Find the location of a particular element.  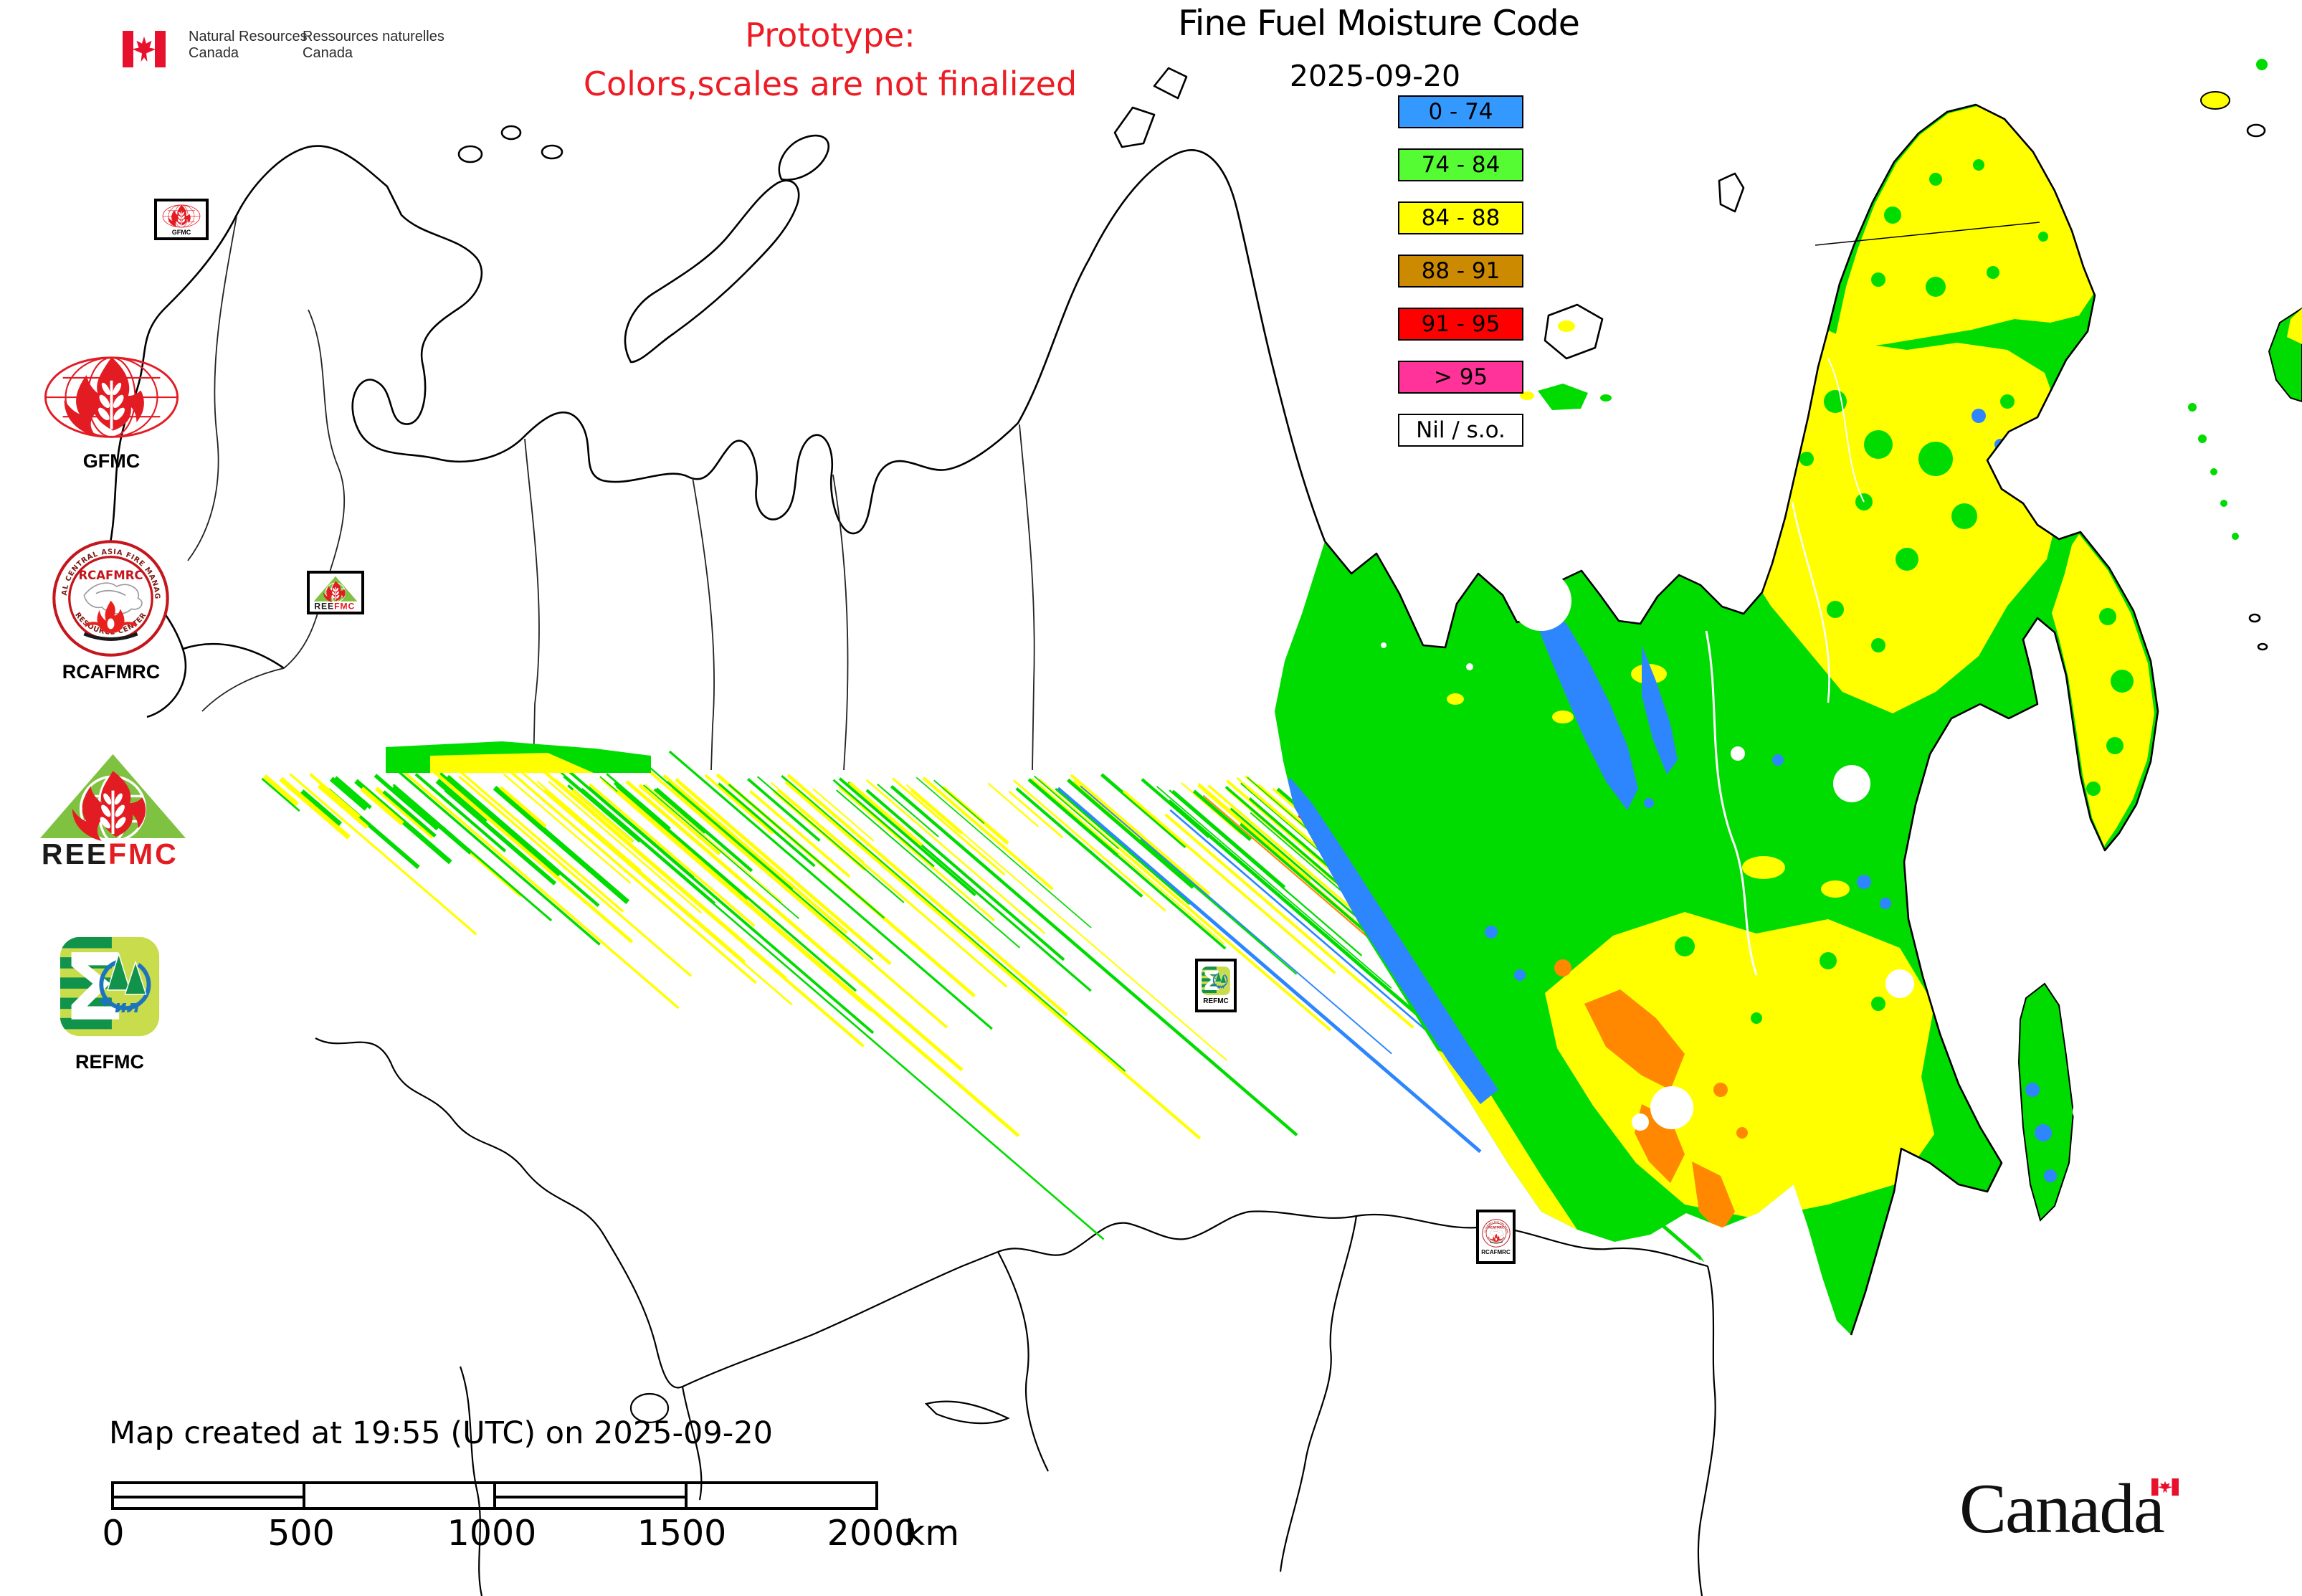

legend-item-74-84: 74 - 84 is located at coordinates (1460, 164).